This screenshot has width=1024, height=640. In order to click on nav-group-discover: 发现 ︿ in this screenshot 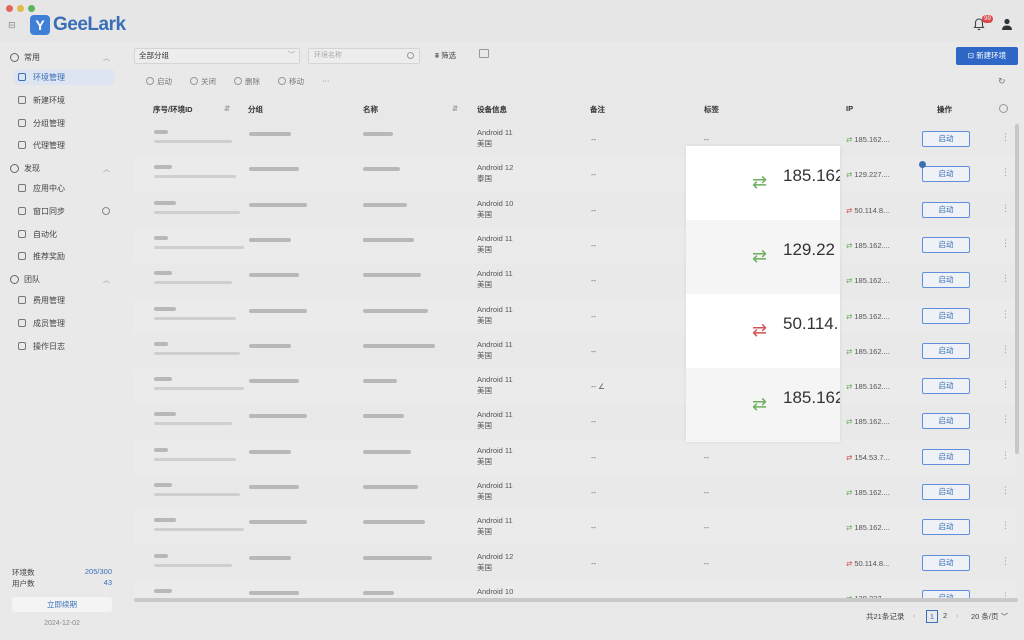, I will do `click(60, 168)`.